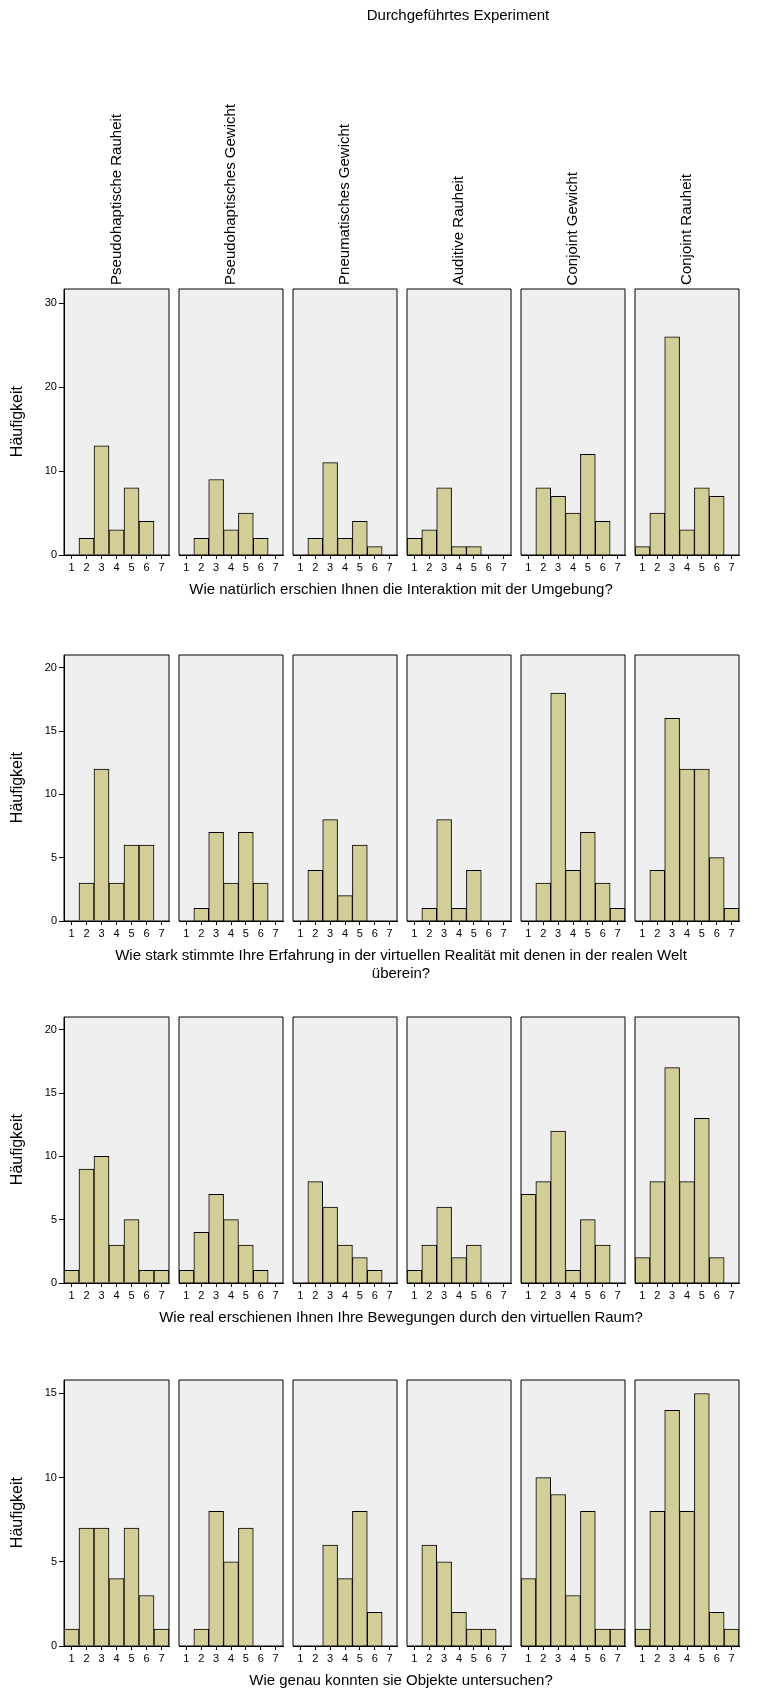 Image resolution: width=782 pixels, height=1701 pixels. I want to click on y-tick-label: 0, so click(53, 1645).